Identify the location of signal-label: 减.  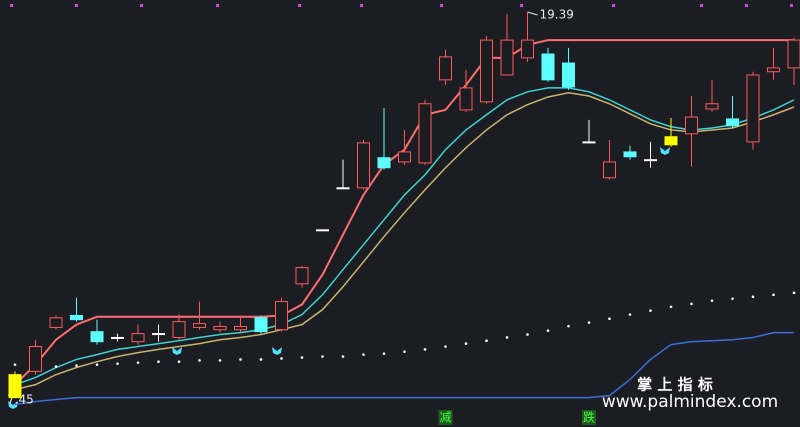
(445, 418).